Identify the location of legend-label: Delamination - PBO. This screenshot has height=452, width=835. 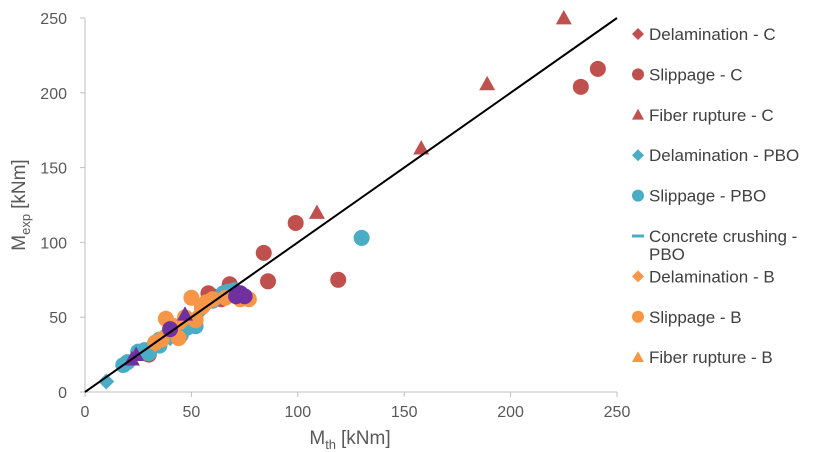
(724, 155).